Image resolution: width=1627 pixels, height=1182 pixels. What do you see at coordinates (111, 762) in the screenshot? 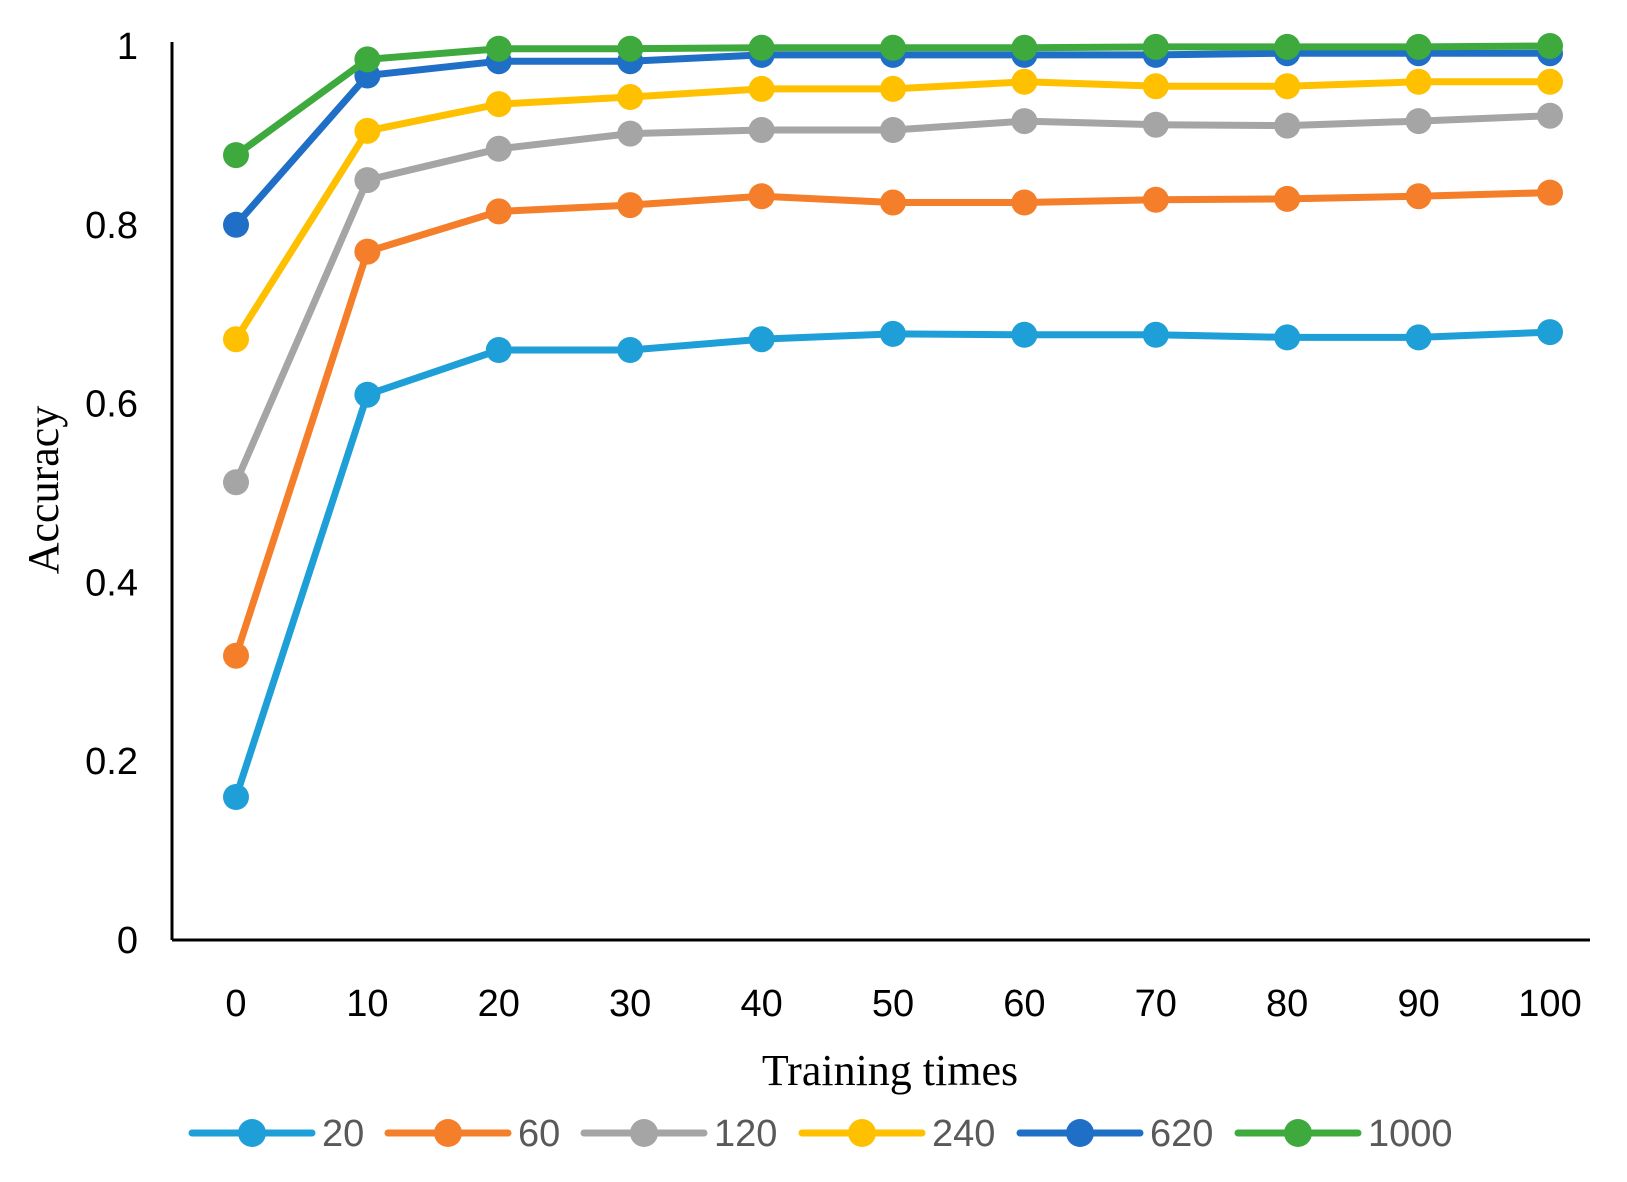
I see `y-tick-label: 0.2` at bounding box center [111, 762].